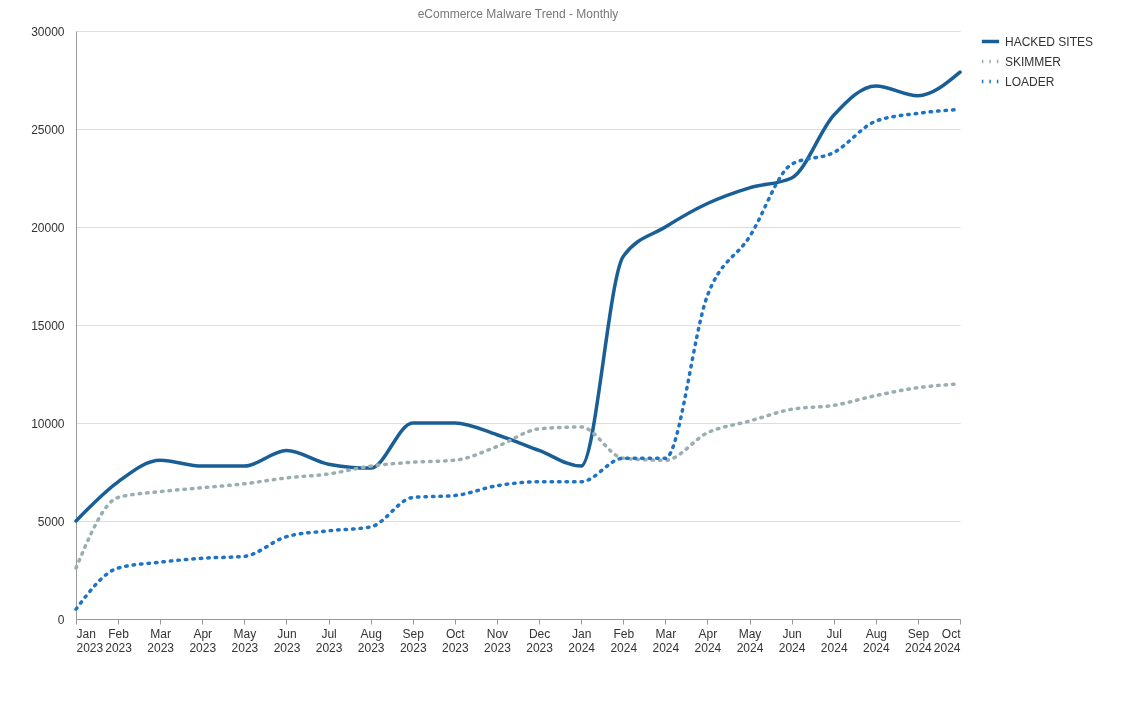 This screenshot has width=1141, height=704. What do you see at coordinates (708, 640) in the screenshot?
I see `x-tick-label: Apr 2024` at bounding box center [708, 640].